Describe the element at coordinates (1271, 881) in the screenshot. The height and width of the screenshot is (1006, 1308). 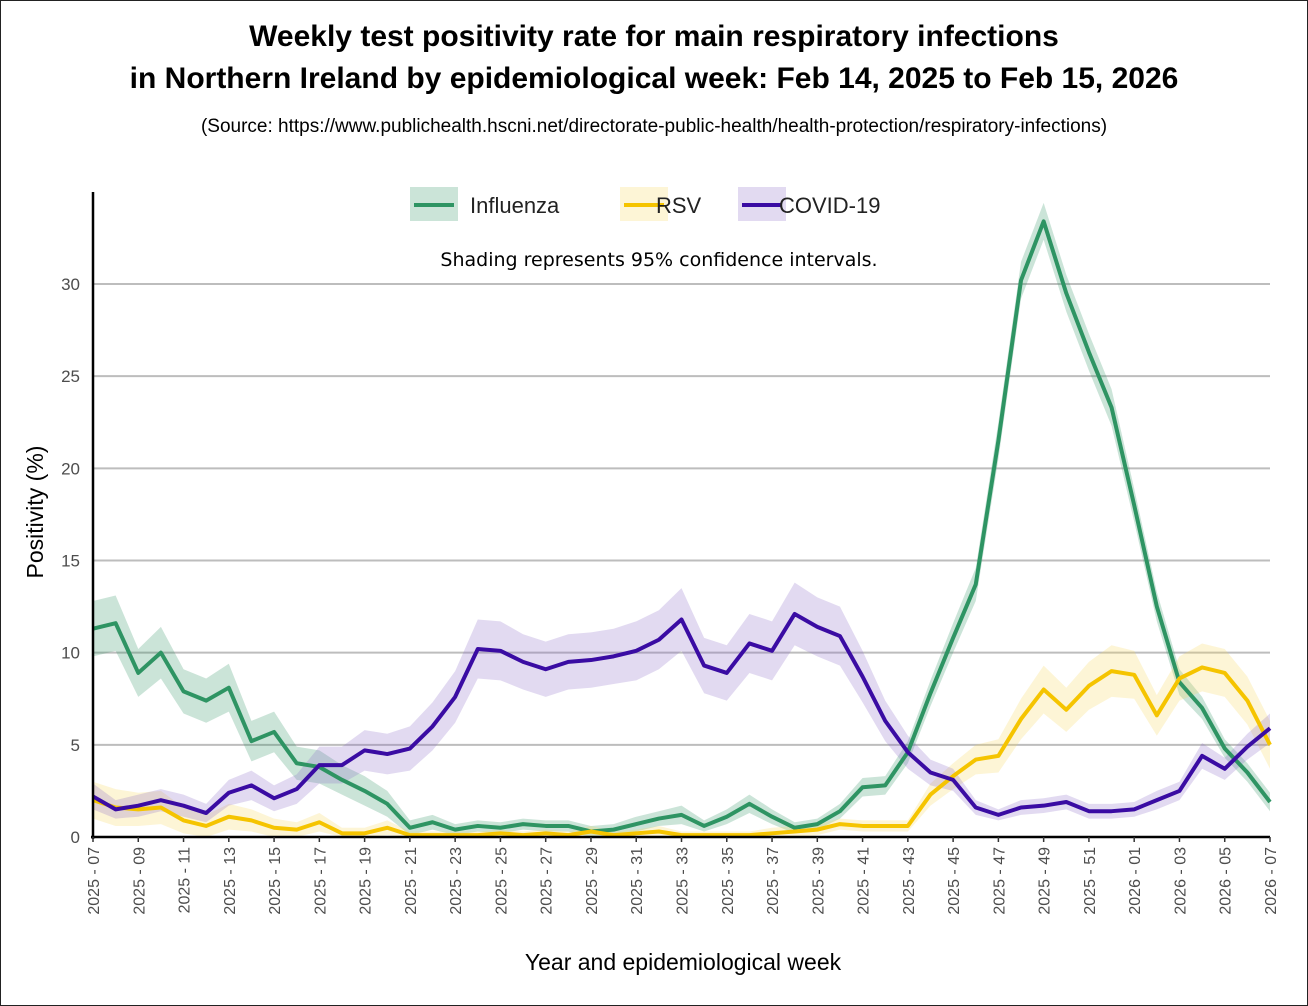
I see `x-tick-label: 2026 - 07` at that location.